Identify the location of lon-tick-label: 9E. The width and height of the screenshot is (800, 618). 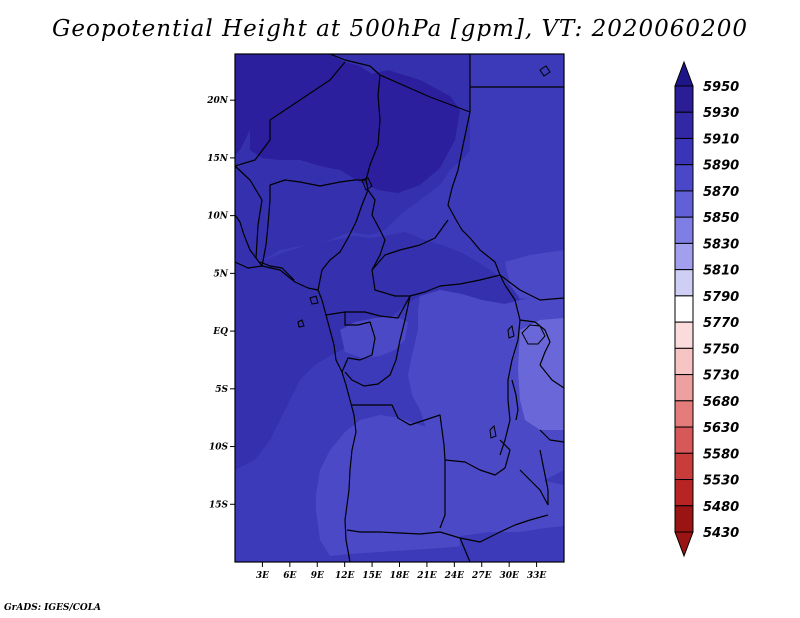
(317, 576).